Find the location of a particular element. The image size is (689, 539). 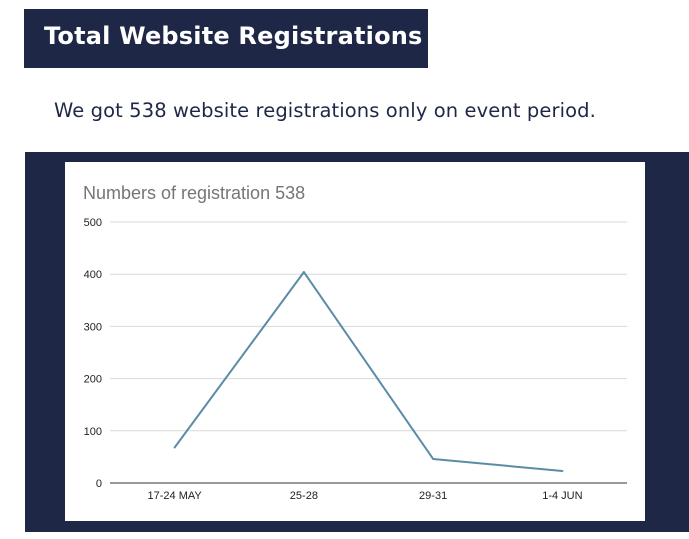

x-tick-label: 1-4 JUN is located at coordinates (562, 496).